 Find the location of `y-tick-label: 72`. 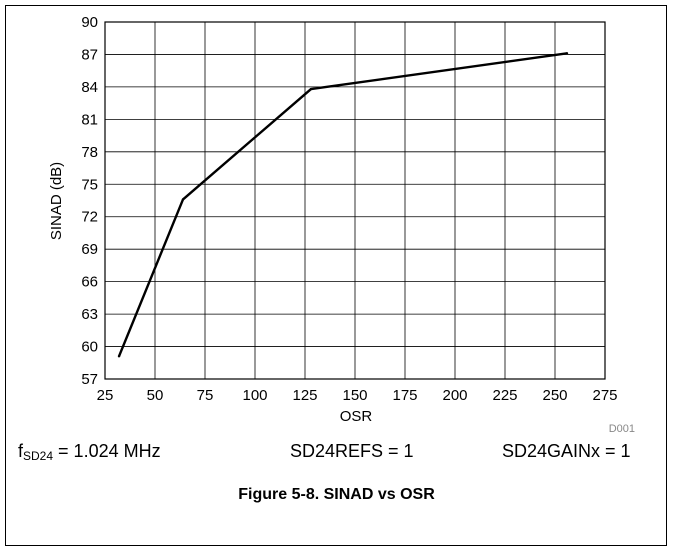

y-tick-label: 72 is located at coordinates (89, 217).